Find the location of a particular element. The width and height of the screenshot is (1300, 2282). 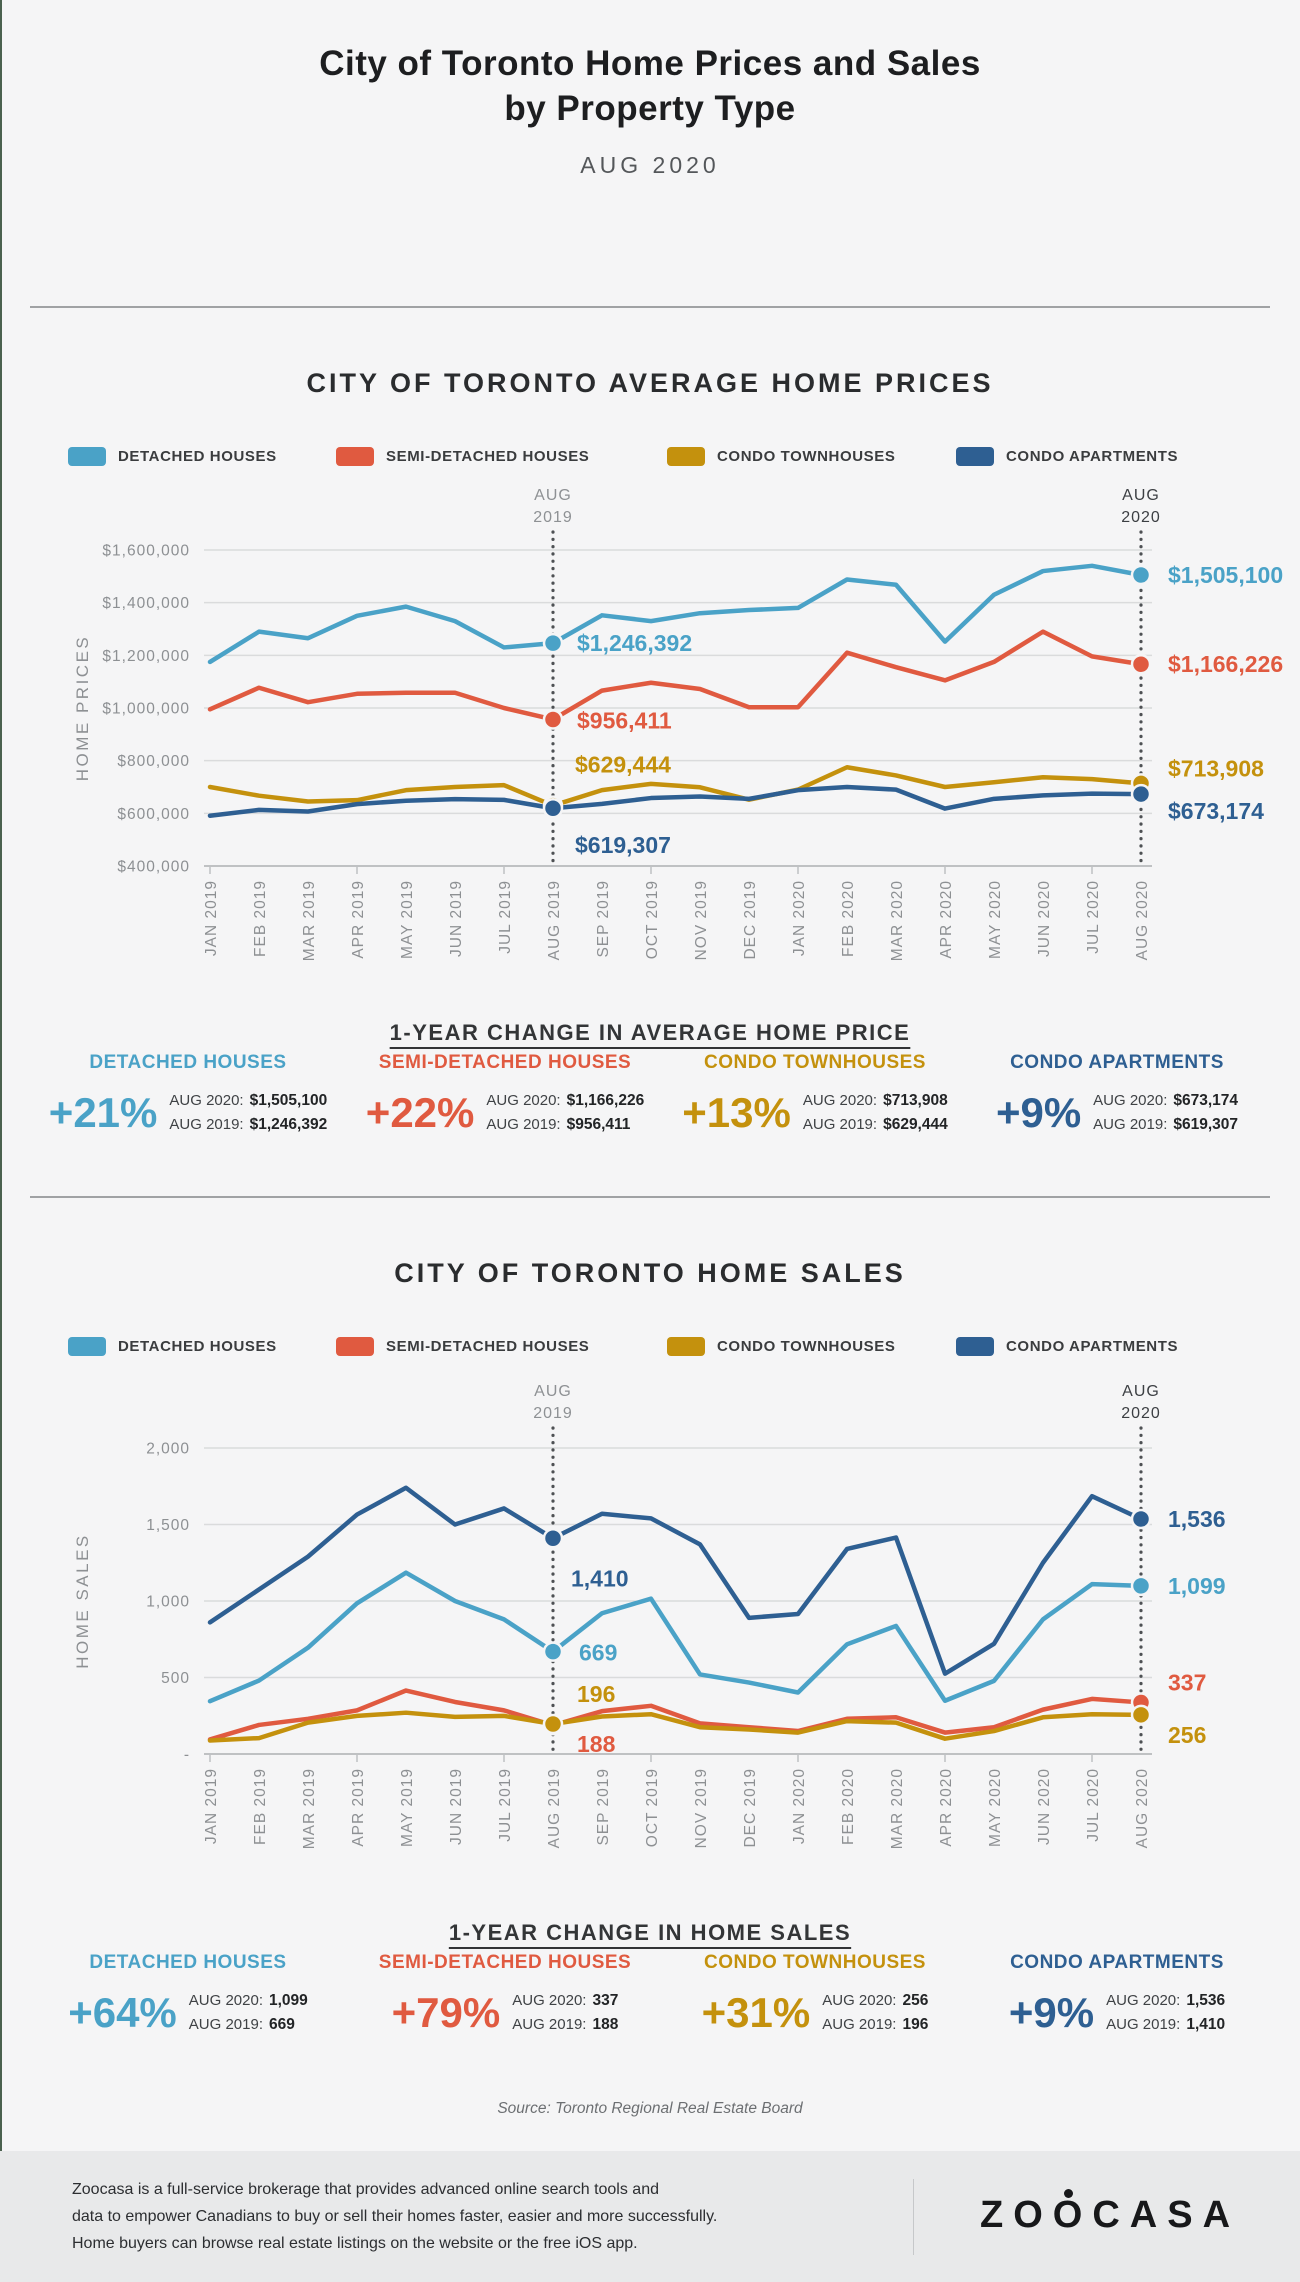

svg-text: $600,000 is located at coordinates (153, 814).